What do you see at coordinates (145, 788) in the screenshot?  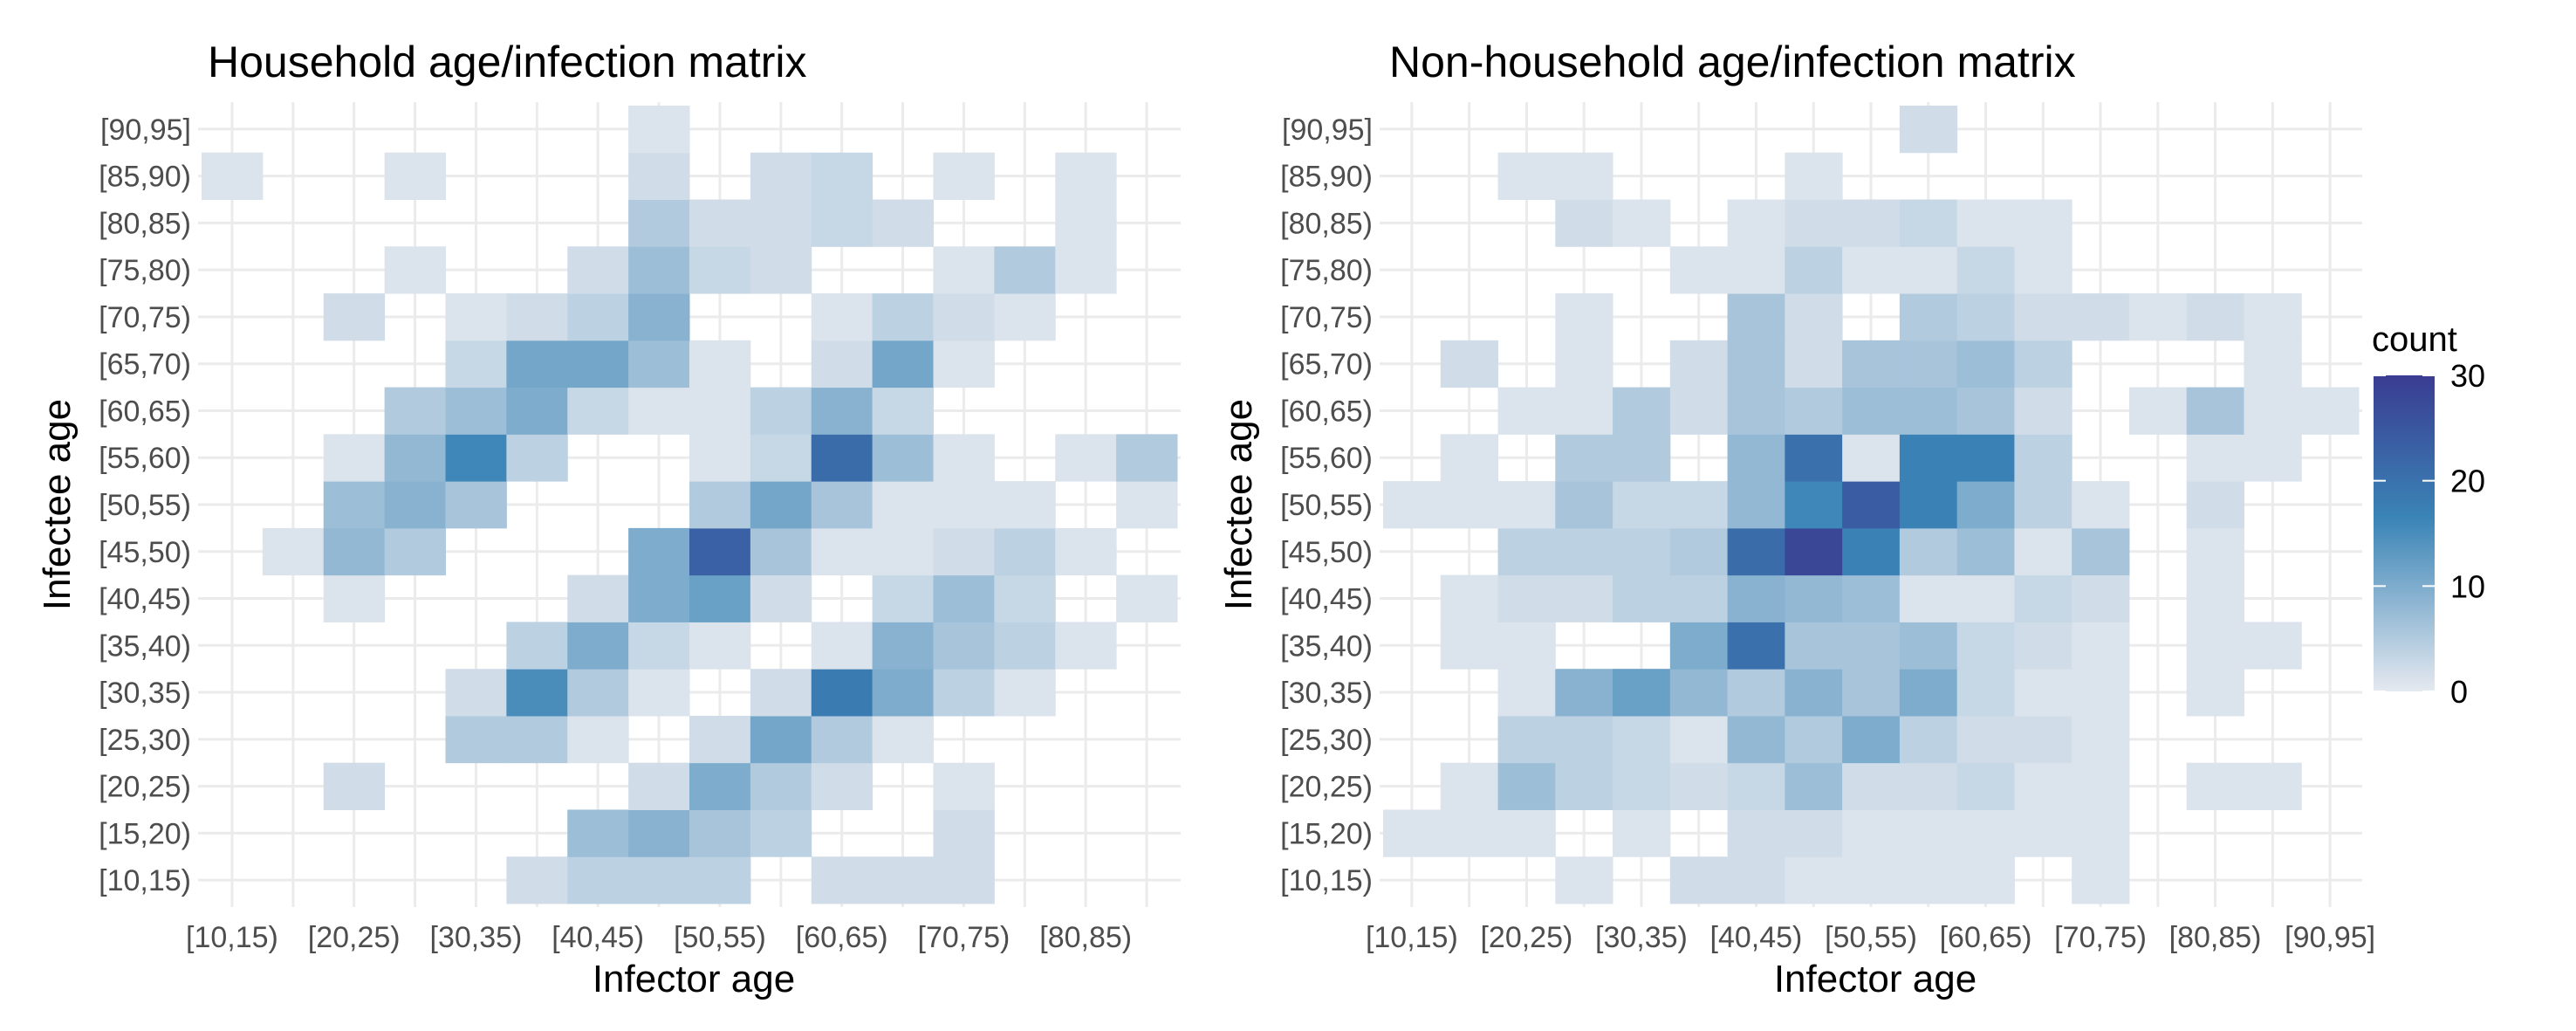 I see `y-tick-label: [20,25)` at bounding box center [145, 788].